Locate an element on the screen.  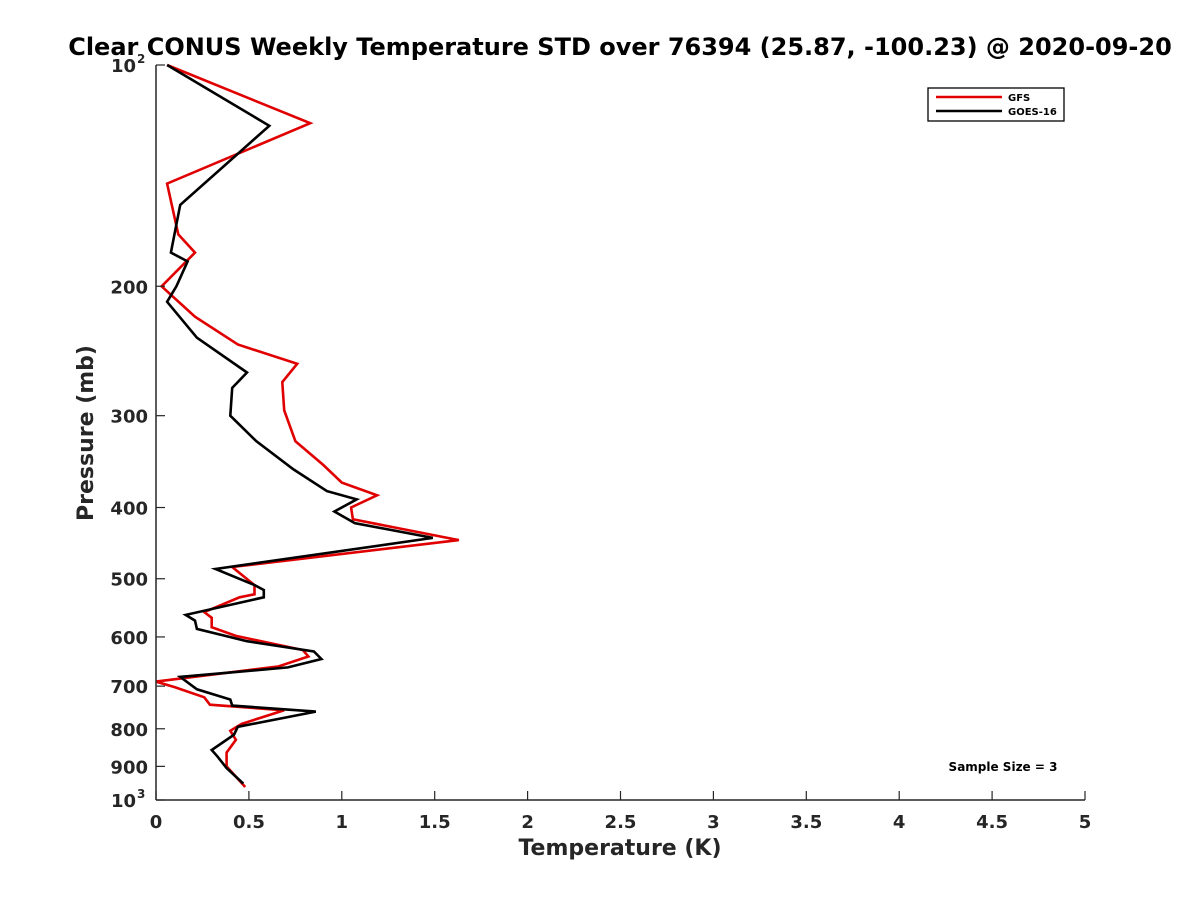
x-tick-label: 0.5 is located at coordinates (249, 822).